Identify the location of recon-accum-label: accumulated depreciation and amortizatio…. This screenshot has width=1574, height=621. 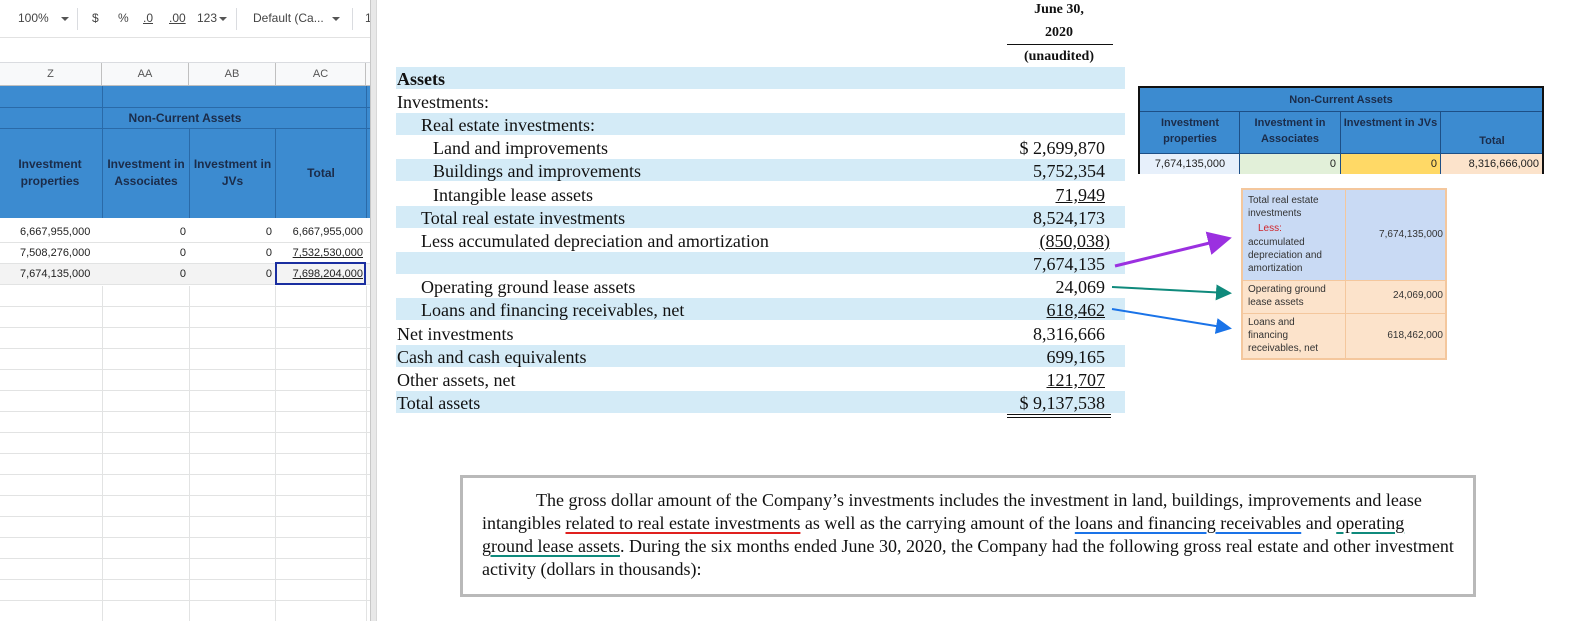
(1285, 255).